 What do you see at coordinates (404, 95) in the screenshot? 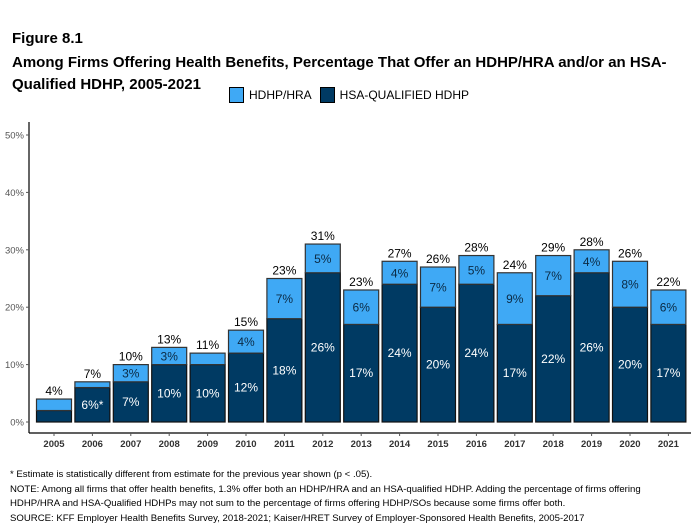
I see `legend-label-hsa-qualified: HSA-QUALIFIED HDHP` at bounding box center [404, 95].